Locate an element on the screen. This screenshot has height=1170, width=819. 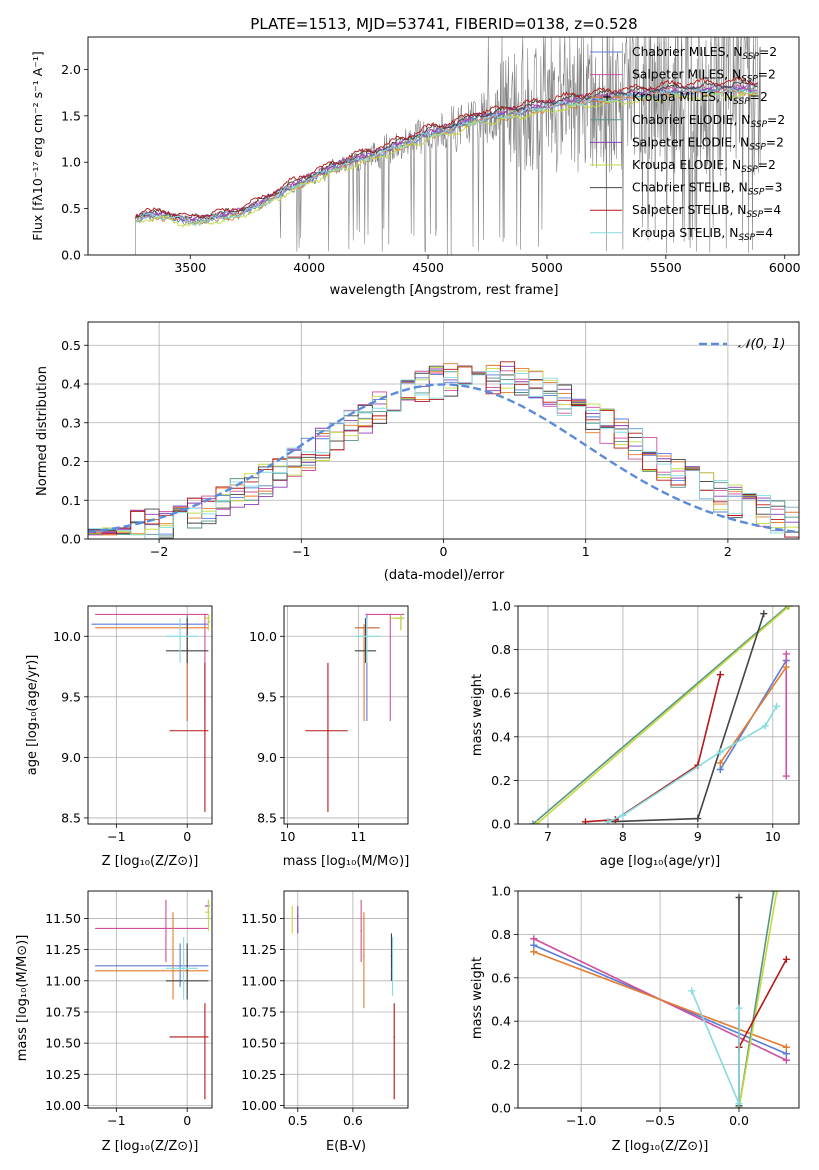
residuals-ylabel: Normed distribution is located at coordinates (42, 431).